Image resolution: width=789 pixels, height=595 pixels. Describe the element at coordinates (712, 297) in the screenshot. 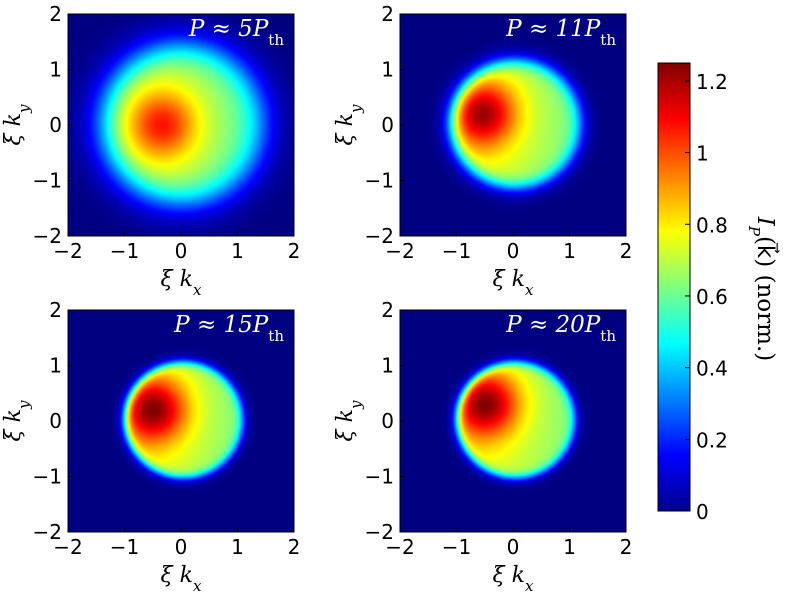

I see `colorbar-tick-label: 0.6` at that location.